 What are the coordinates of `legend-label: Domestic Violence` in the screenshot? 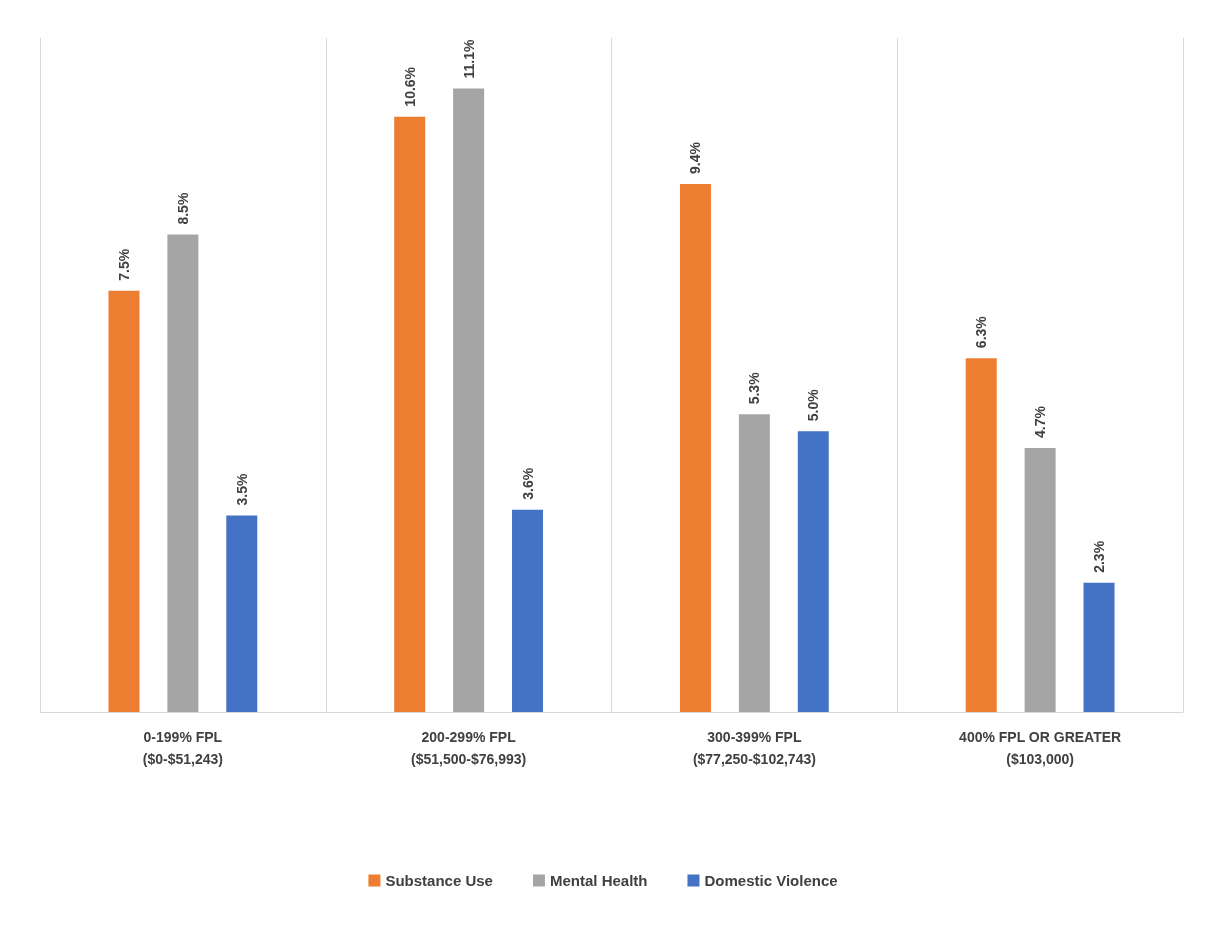 It's located at (771, 880).